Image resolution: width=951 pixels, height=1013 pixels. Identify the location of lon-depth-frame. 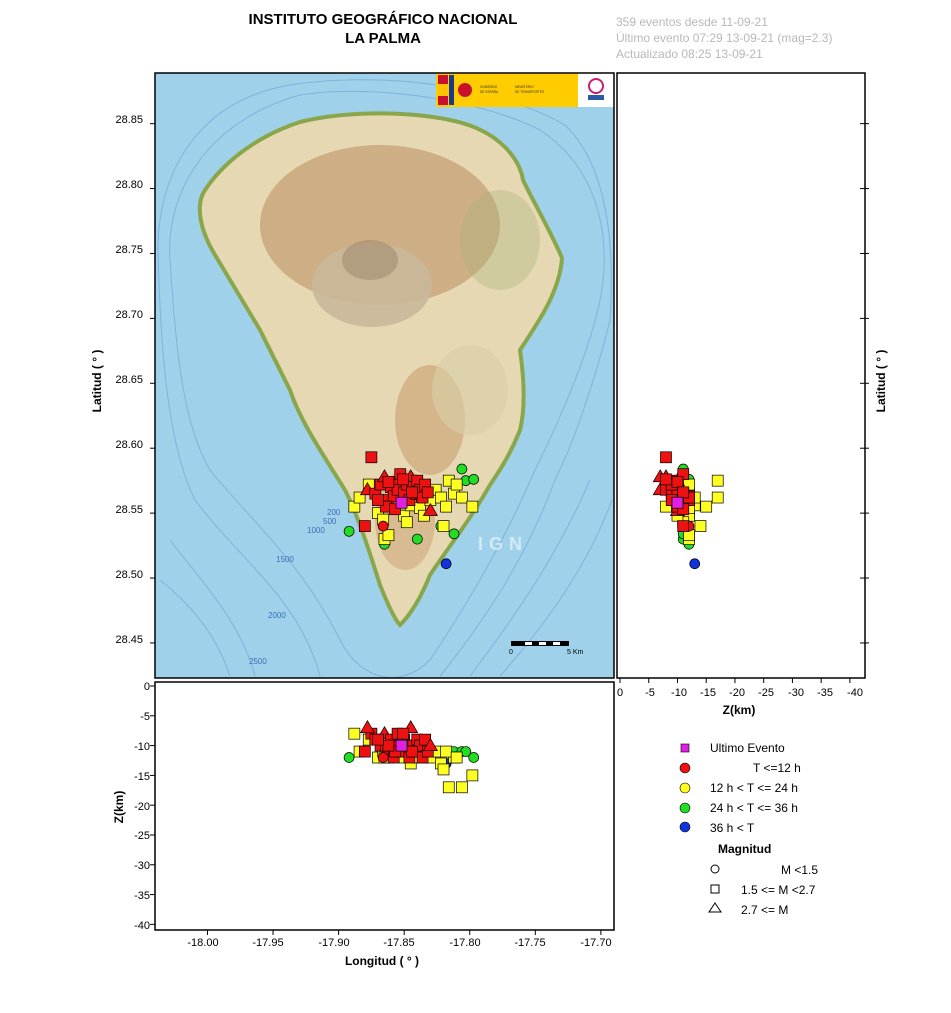
(384, 806).